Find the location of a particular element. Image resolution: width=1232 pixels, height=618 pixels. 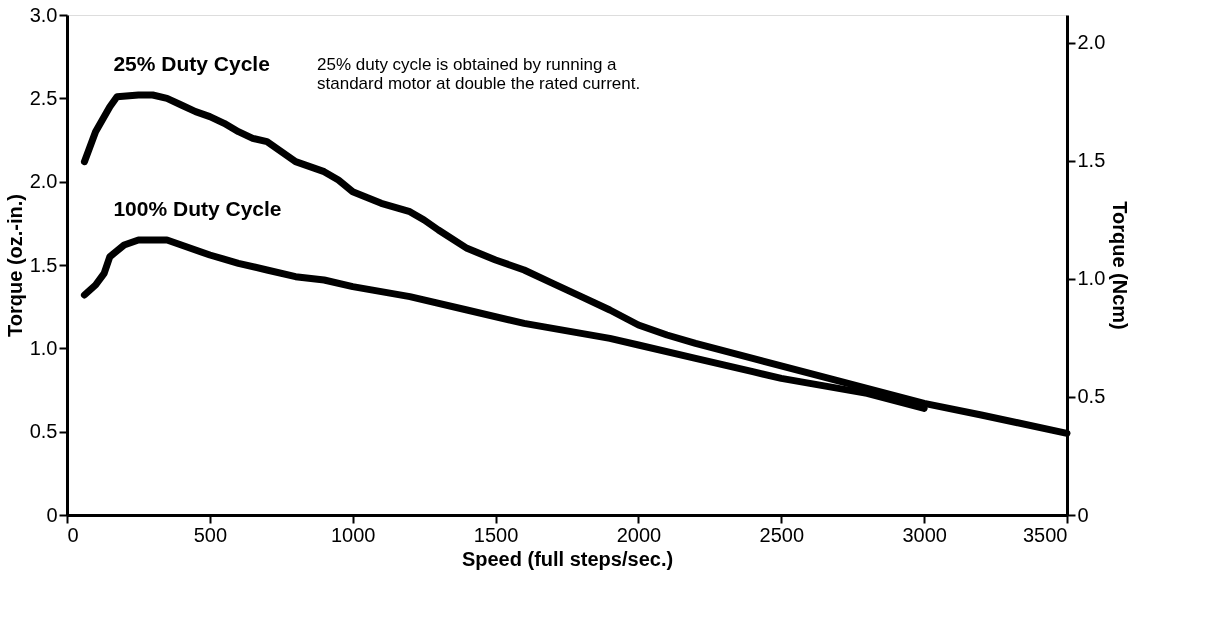

x-tick-label: 2500 is located at coordinates (782, 534).